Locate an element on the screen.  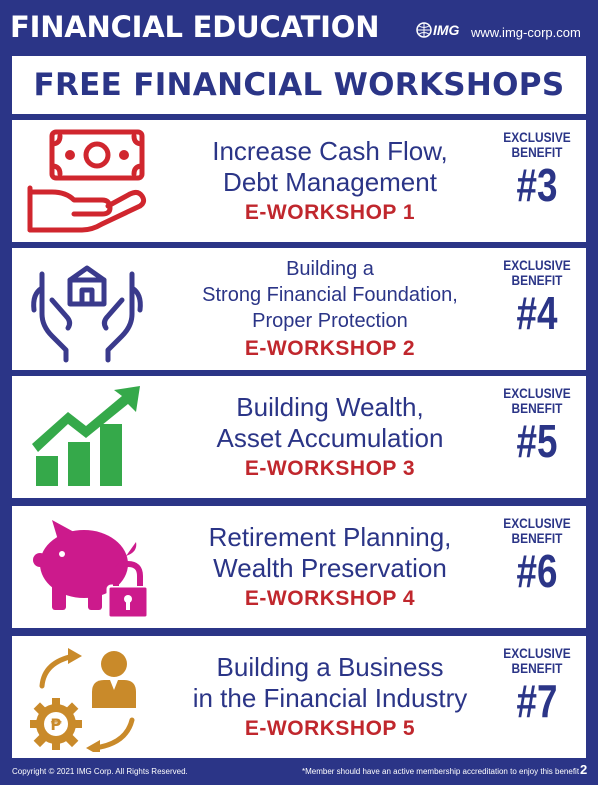
workshop-title-line: Increase Cash Flow, is located at coordinates (330, 150).